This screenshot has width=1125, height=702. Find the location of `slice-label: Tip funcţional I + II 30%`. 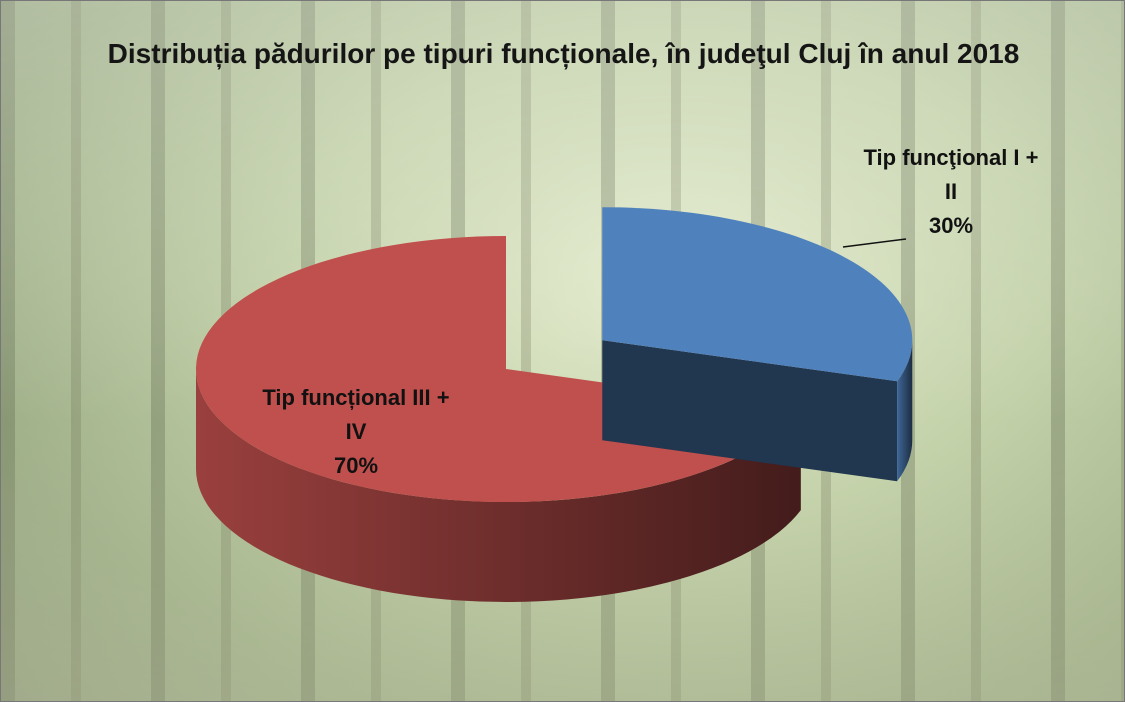

slice-label: Tip funcţional I + II 30% is located at coordinates (951, 192).